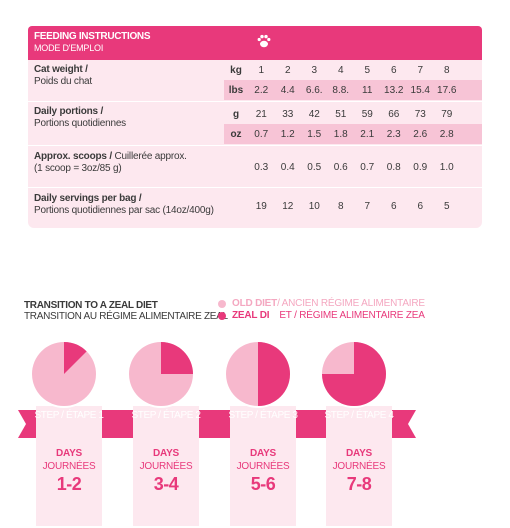  Describe the element at coordinates (420, 167) in the screenshot. I see `table-cell: 0.9` at that location.